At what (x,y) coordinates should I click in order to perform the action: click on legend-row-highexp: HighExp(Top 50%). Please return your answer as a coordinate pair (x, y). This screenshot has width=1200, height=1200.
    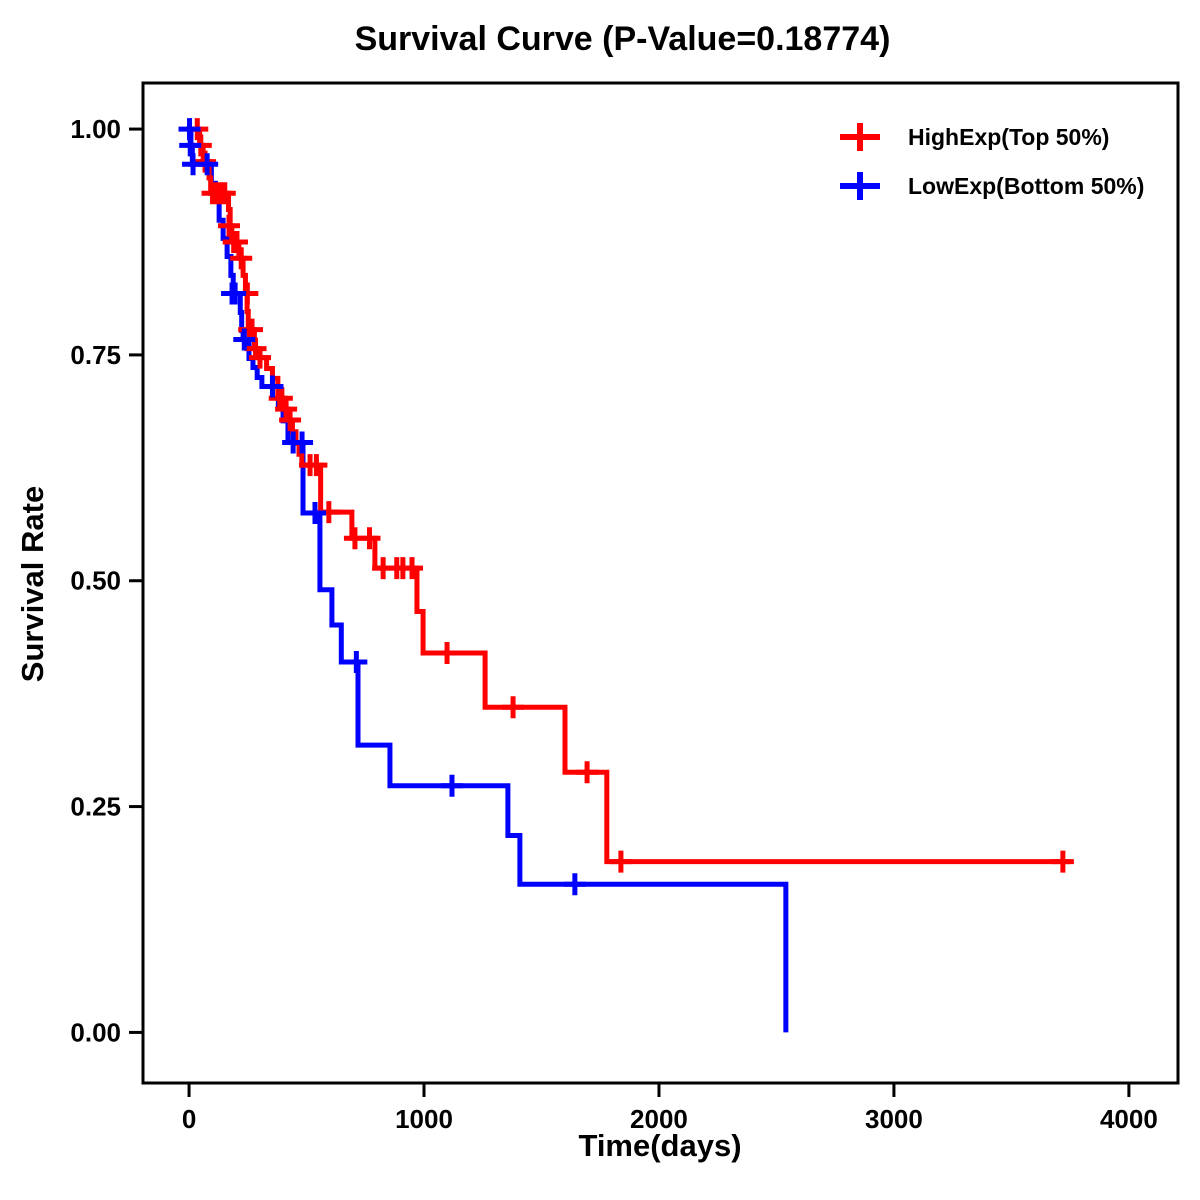
    Looking at the image, I should click on (991, 137).